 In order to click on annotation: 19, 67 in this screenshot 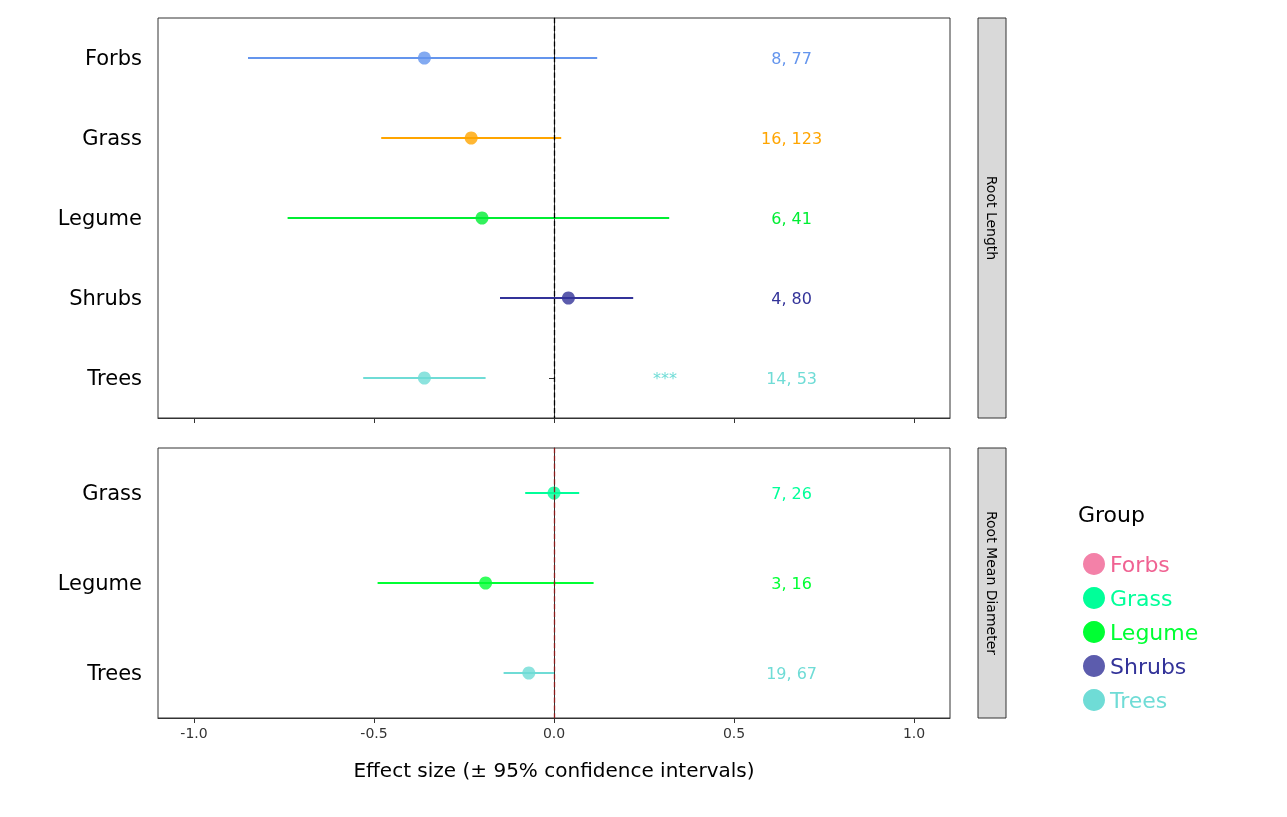, I will do `click(792, 673)`.